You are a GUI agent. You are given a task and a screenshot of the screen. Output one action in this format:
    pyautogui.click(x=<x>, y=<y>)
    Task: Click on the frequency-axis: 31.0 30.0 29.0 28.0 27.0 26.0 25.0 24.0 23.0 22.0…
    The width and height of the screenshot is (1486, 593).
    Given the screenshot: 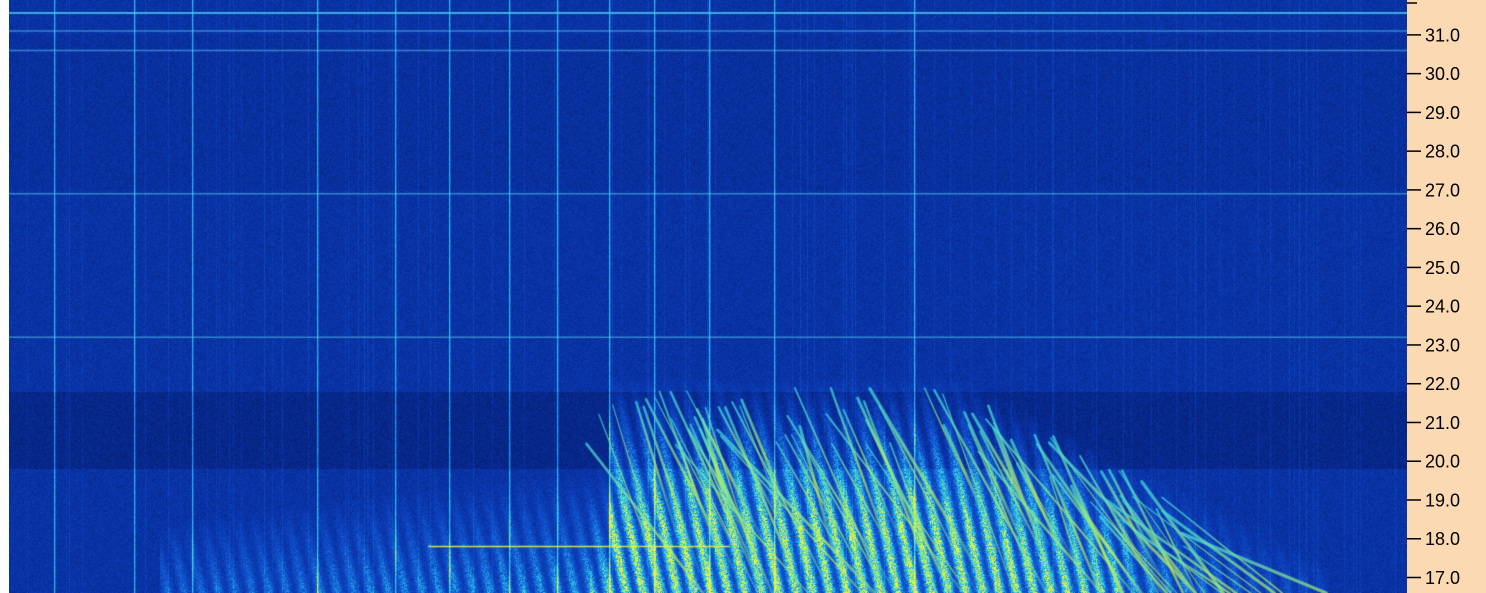 What is the action you would take?
    pyautogui.click(x=1446, y=296)
    